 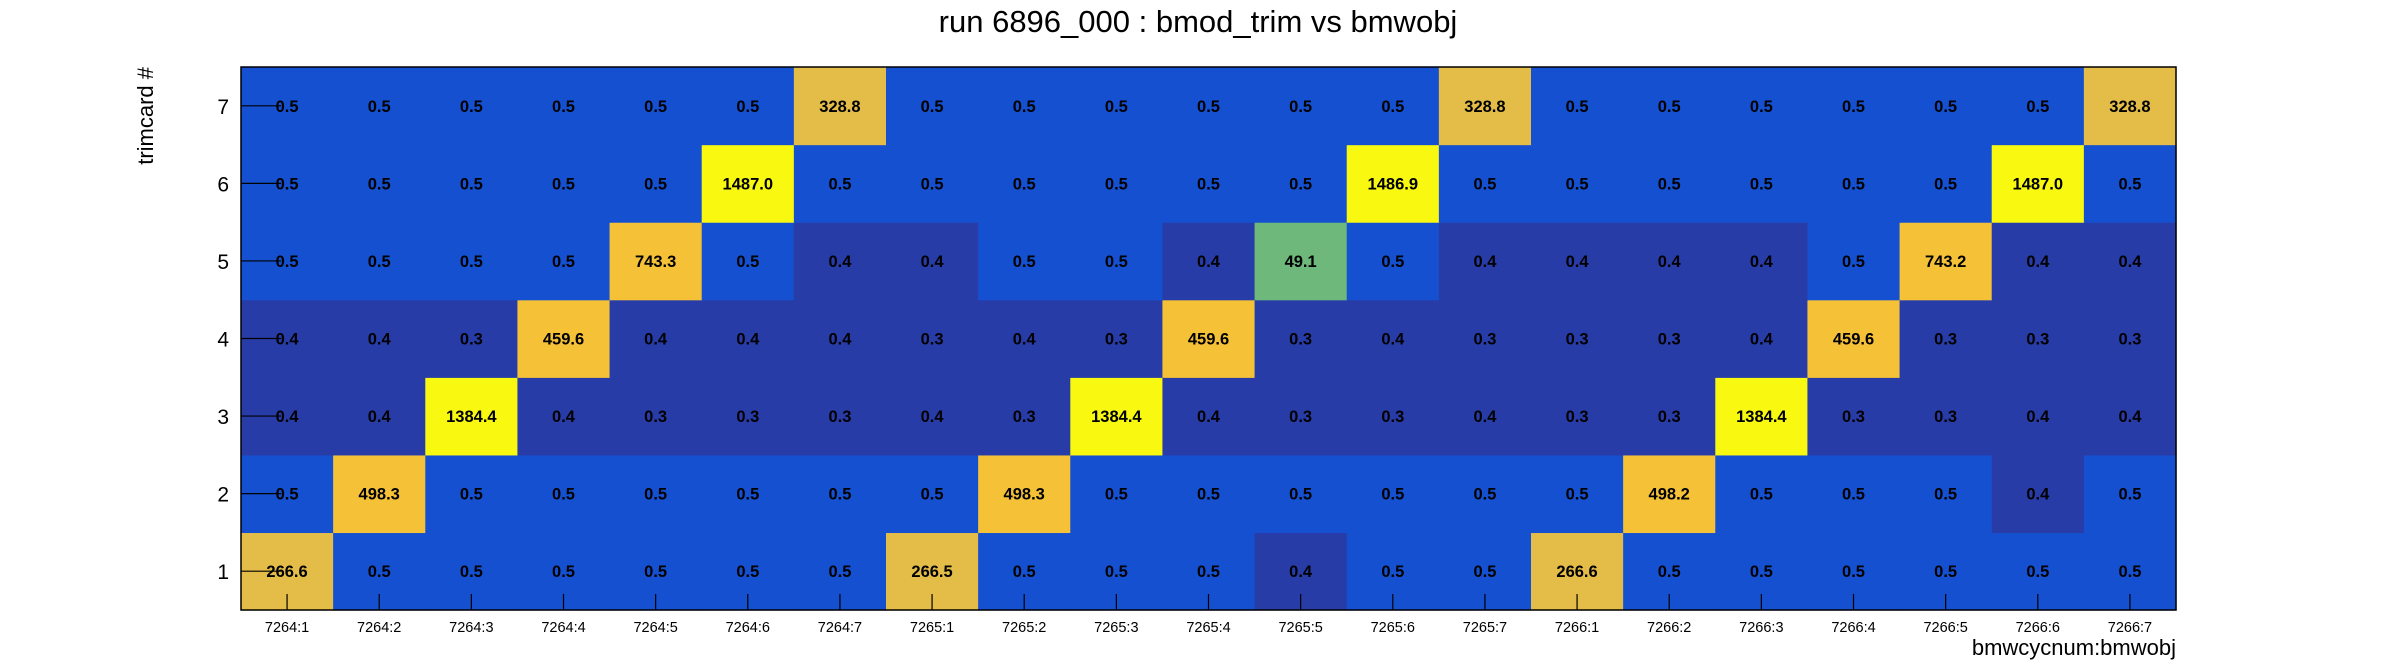 I want to click on x-tick-label: 7264:2, so click(x=379, y=628).